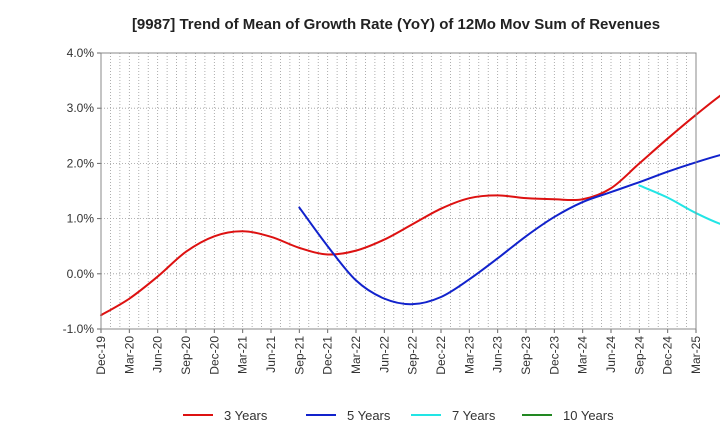 This screenshot has height=440, width=720. I want to click on y-axis: -1.0% 0.0% 1.0% 2.0% 3.0% 4.0%, so click(82, 191).